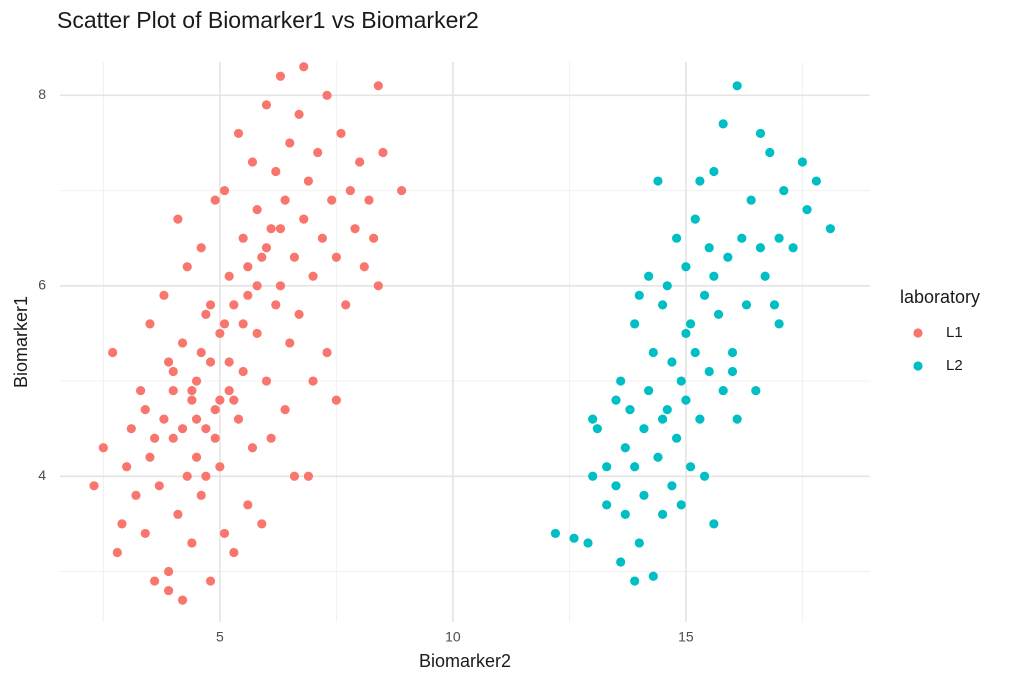 The image size is (1024, 683). I want to click on legend-label: L2, so click(954, 365).